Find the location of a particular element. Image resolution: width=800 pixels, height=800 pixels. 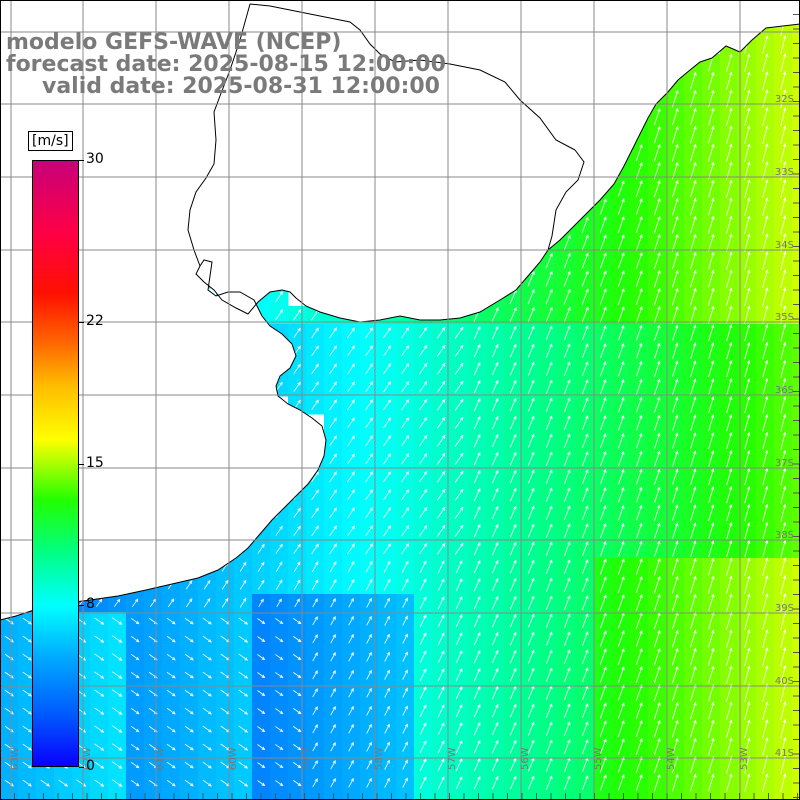

colorbar-tick-label: 30 is located at coordinates (95, 159).